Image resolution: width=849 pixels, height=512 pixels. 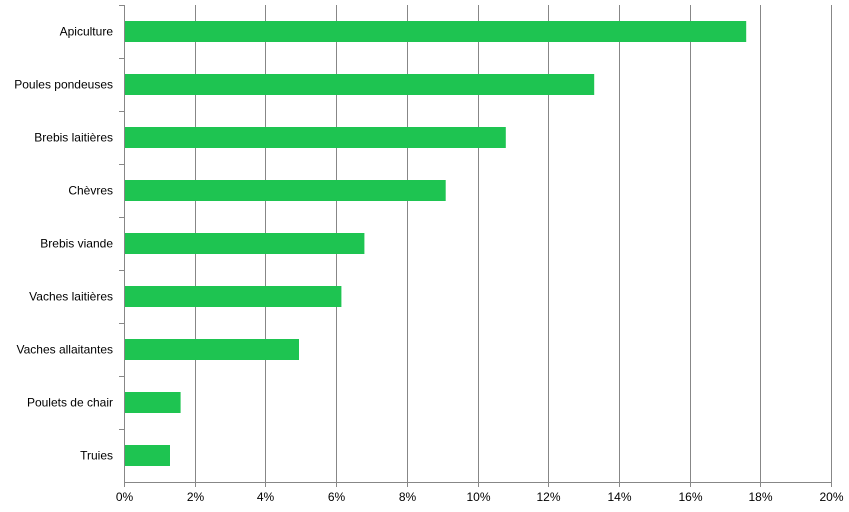 I want to click on x-tick-label: 12%, so click(x=548, y=497).